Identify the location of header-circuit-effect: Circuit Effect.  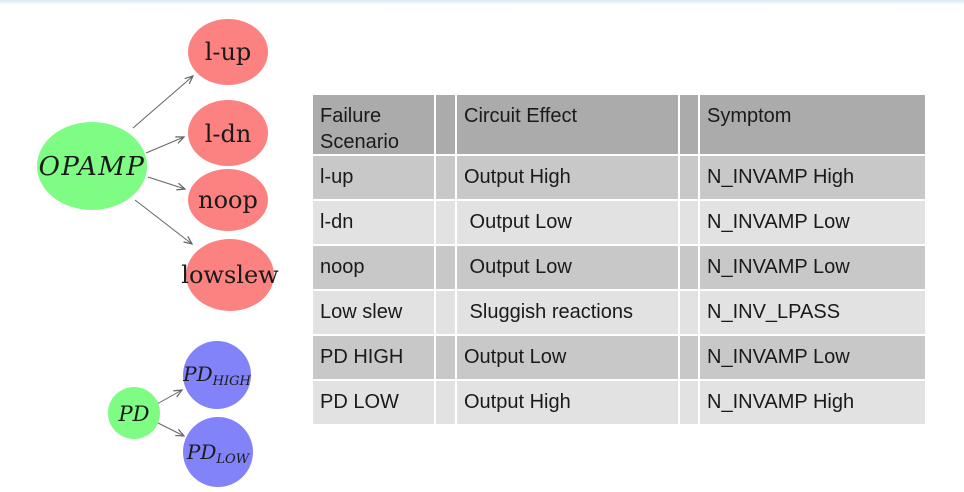
(567, 124).